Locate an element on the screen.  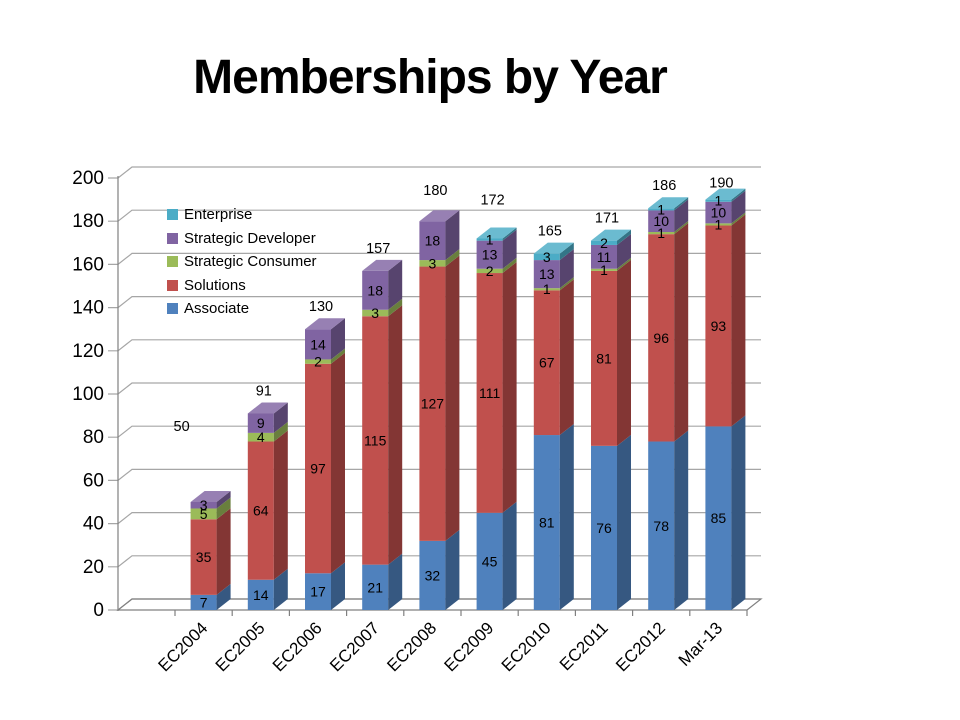
segment-value-label: 67 is located at coordinates (547, 363).